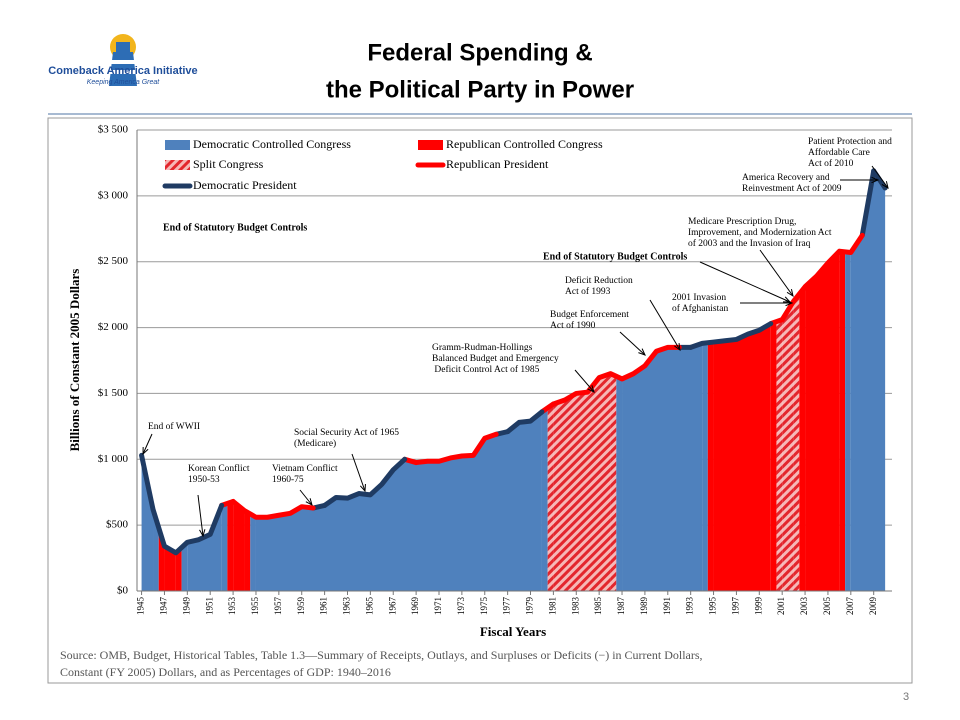  I want to click on annotation: Deficit Reduction, so click(599, 280).